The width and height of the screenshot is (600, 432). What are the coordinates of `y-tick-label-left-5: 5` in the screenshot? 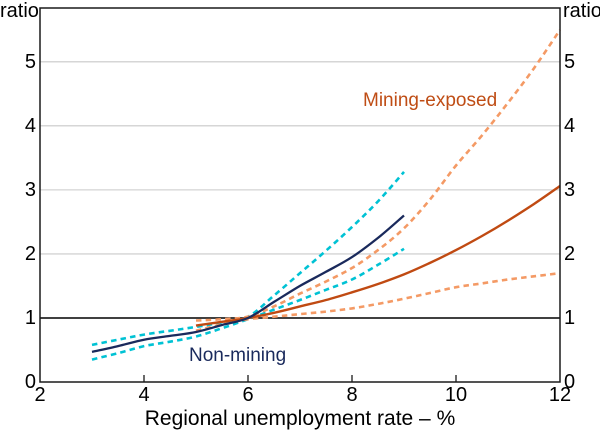 It's located at (30, 61).